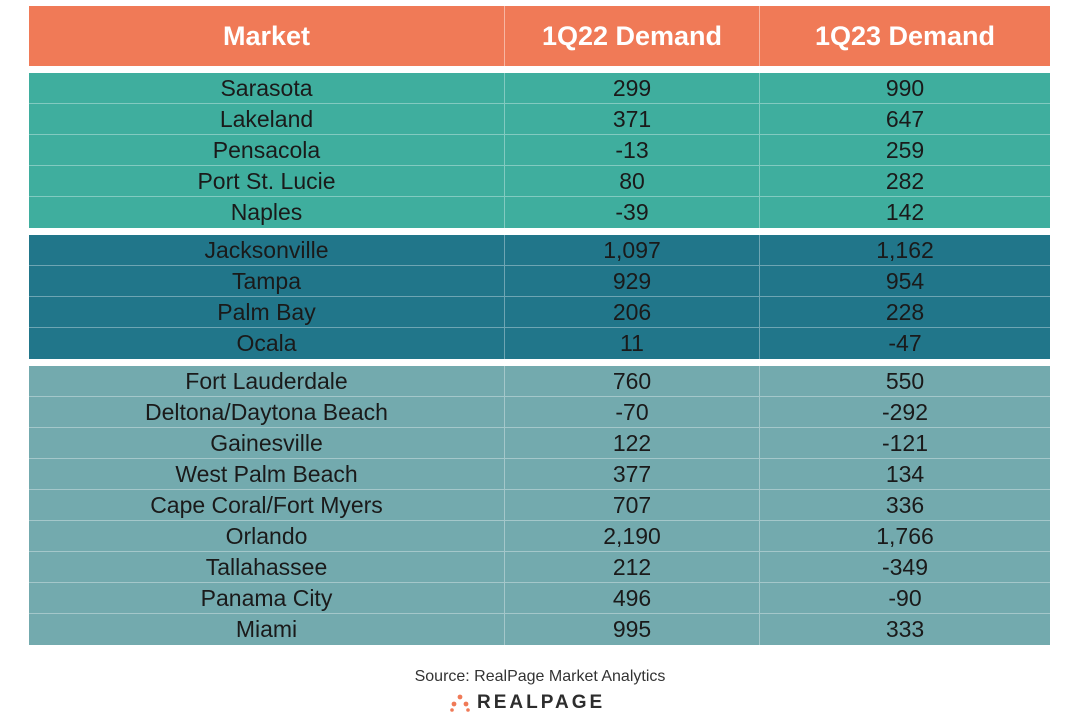 This screenshot has height=720, width=1080. Describe the element at coordinates (632, 412) in the screenshot. I see `demand-1q22-cell: -70` at that location.